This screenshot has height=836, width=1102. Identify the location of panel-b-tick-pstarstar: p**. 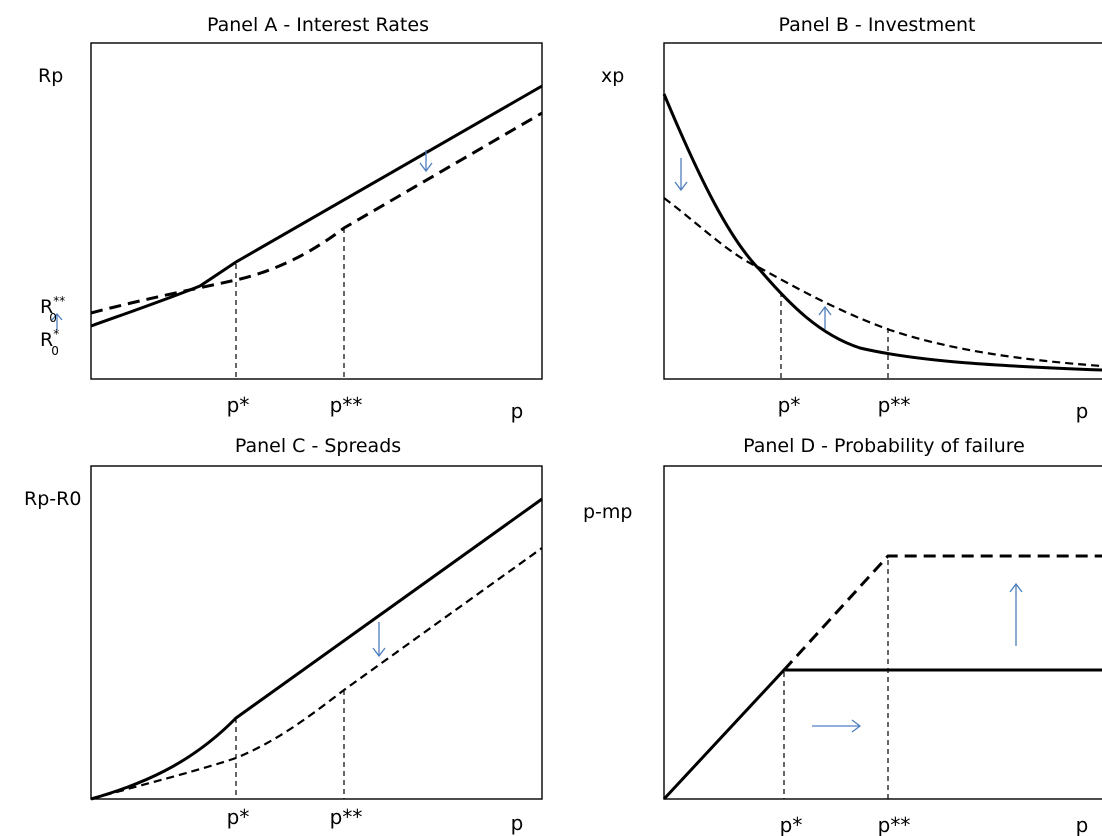
(894, 405).